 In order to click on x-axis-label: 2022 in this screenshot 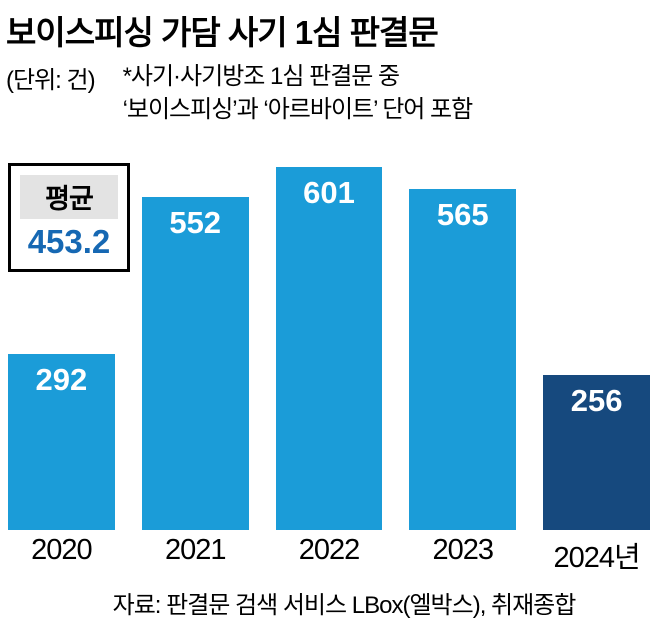, I will do `click(329, 550)`.